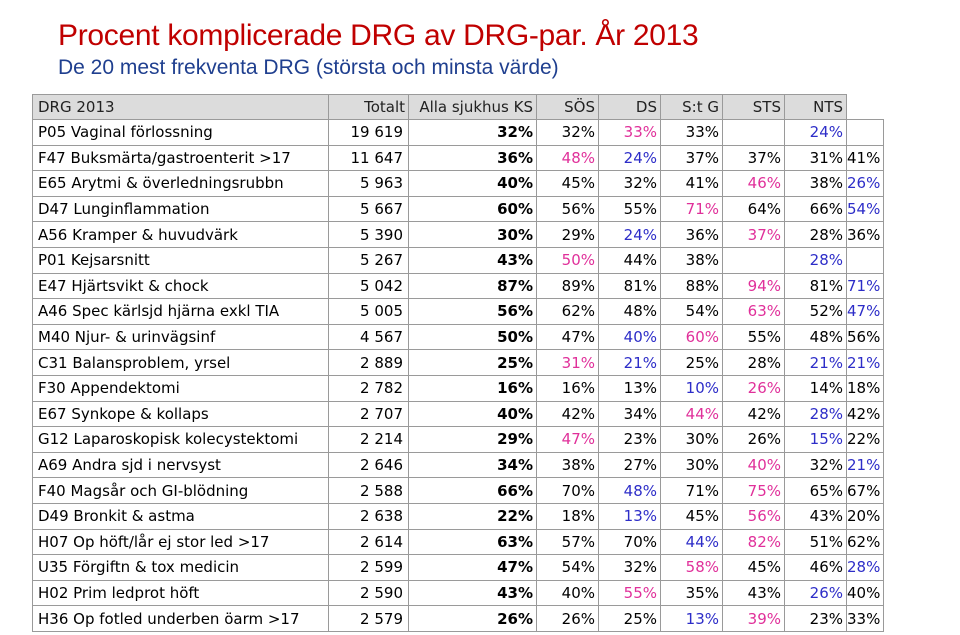  What do you see at coordinates (815, 337) in the screenshot?
I see `nts-cell: 48%` at bounding box center [815, 337].